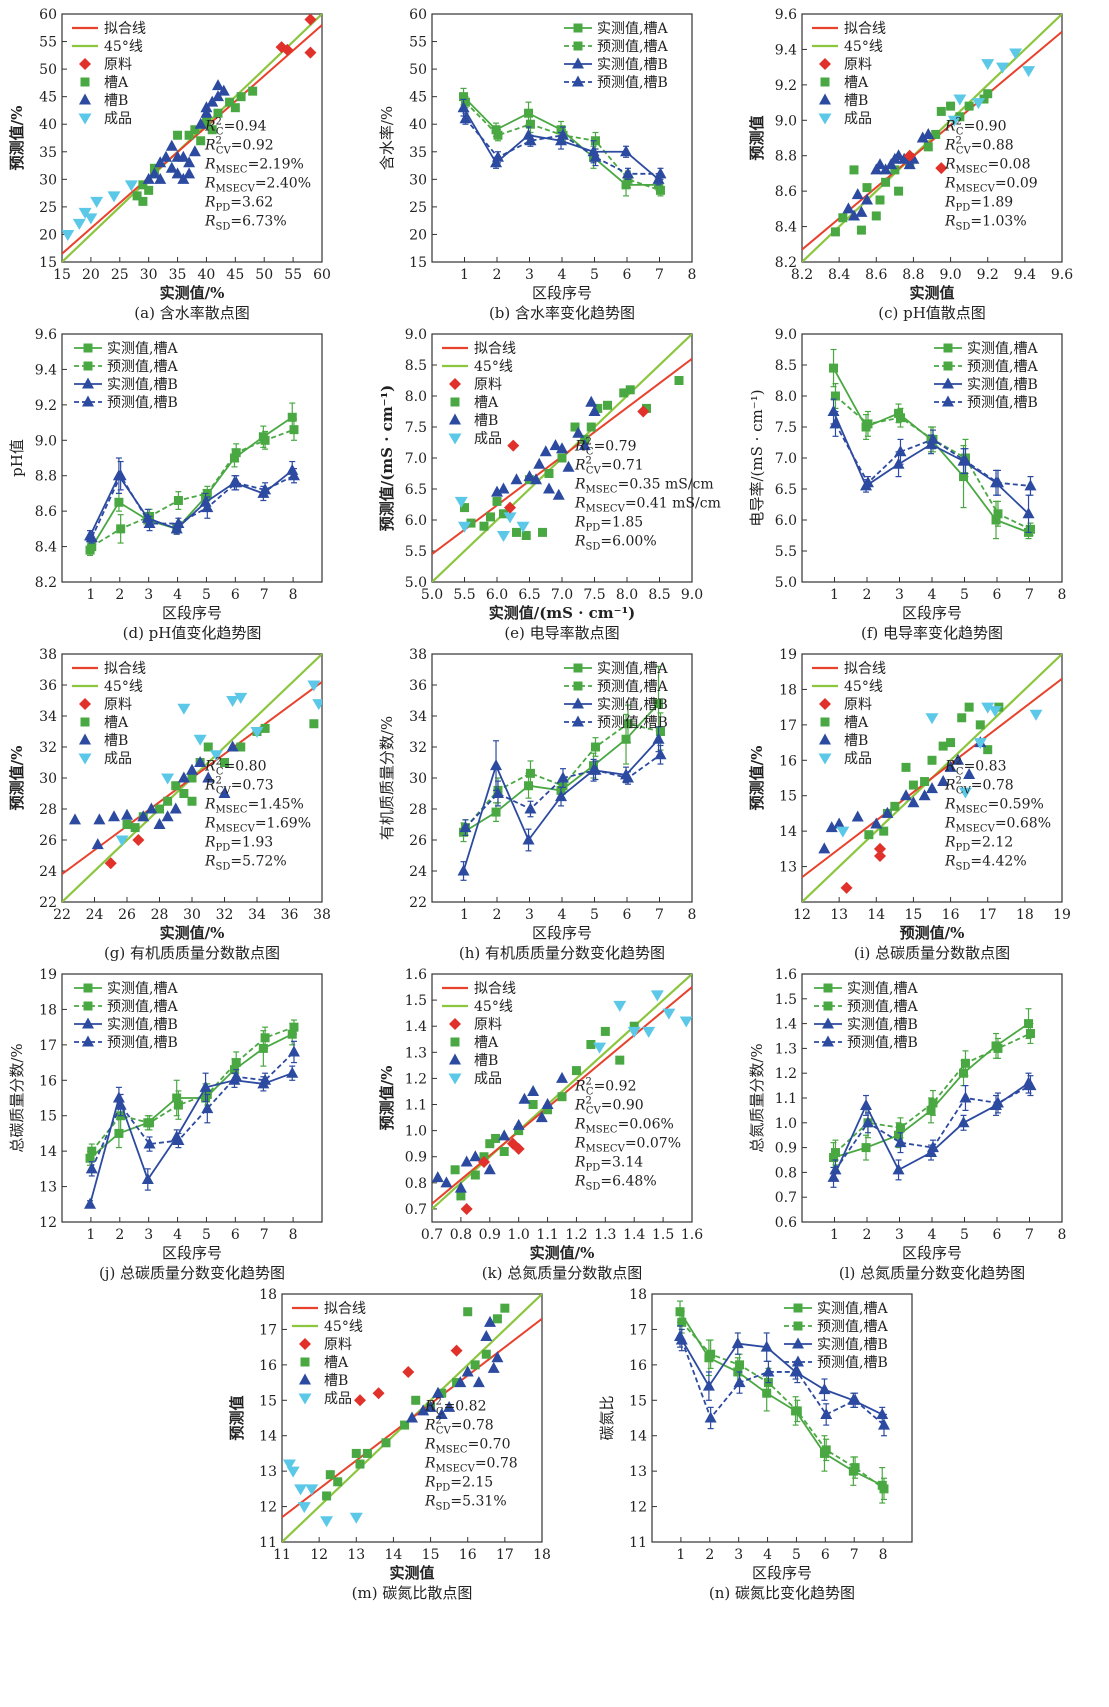 This screenshot has width=1109, height=1707. Describe the element at coordinates (455, 439) in the screenshot. I see `legend-swatch-product` at that location.